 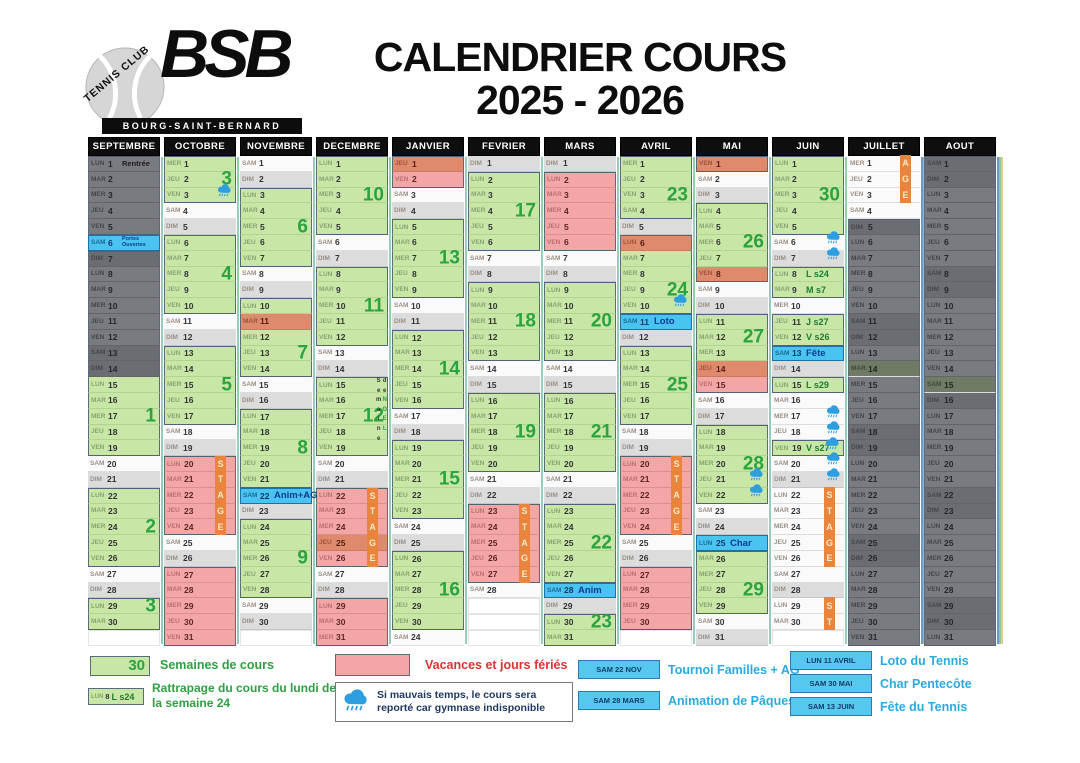 I want to click on day-cell: JEU 6, so click(x=960, y=242).